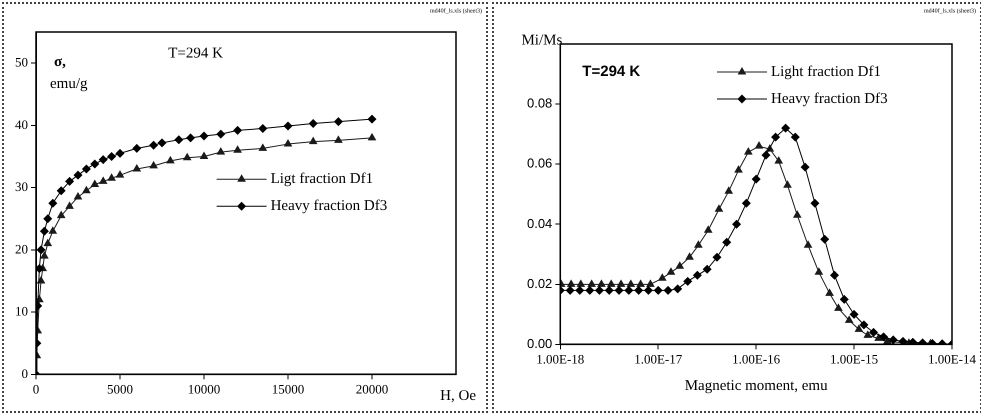 The image size is (981, 417). Describe the element at coordinates (825, 72) in the screenshot. I see `legend-label: Light fraction Df1` at that location.